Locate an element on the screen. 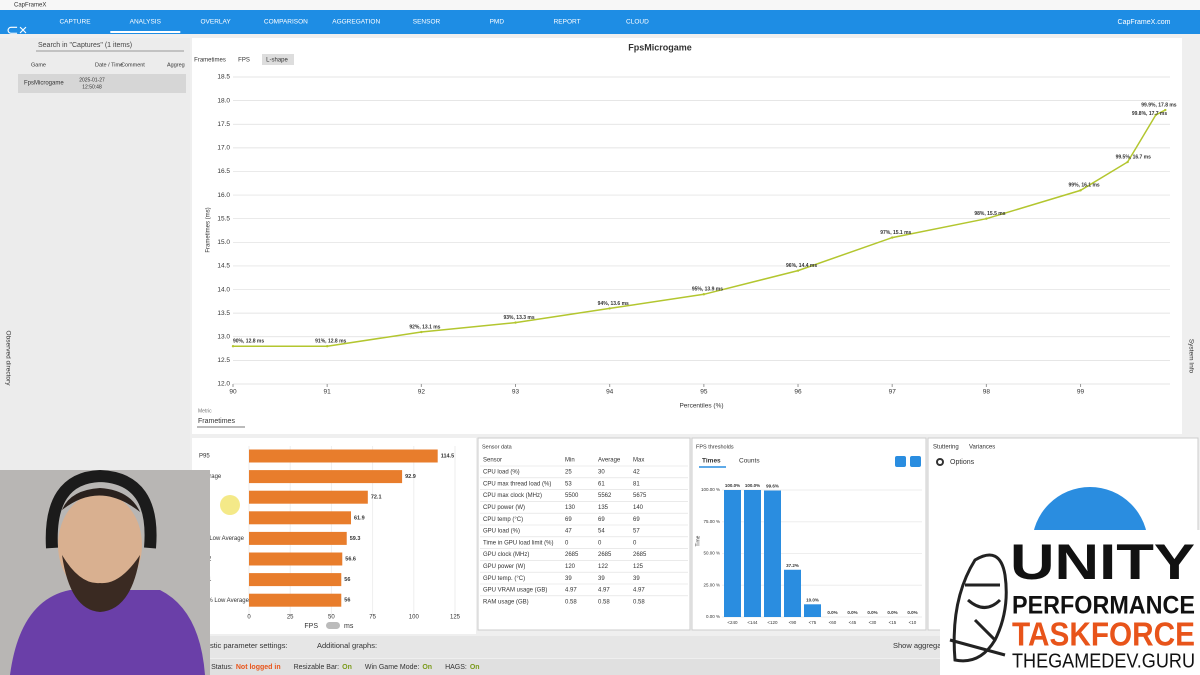  logo-bg is located at coordinates (1070, 602).